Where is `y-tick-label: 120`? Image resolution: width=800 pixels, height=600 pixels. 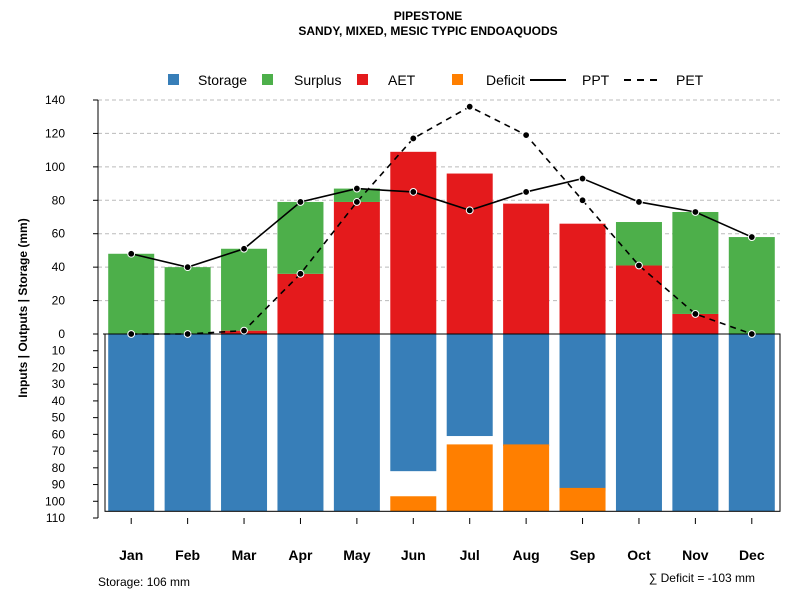
y-tick-label: 120 is located at coordinates (55, 133).